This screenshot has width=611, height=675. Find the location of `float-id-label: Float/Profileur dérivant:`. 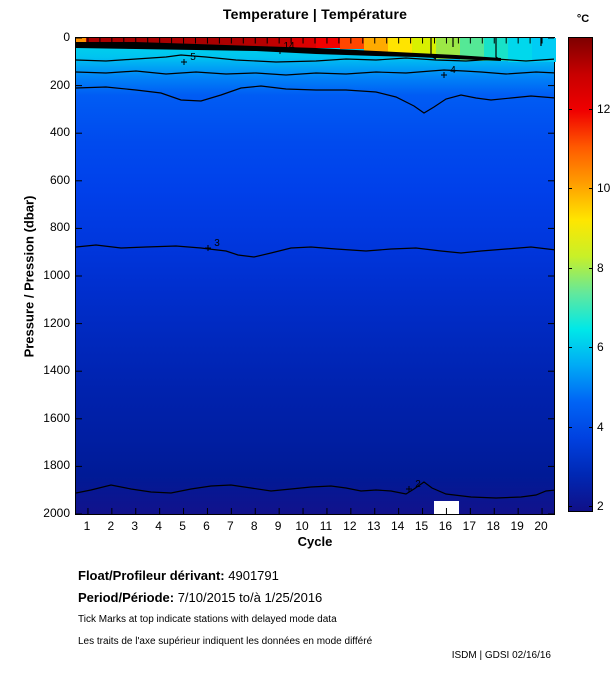

float-id-label: Float/Profileur dérivant: is located at coordinates (151, 575).